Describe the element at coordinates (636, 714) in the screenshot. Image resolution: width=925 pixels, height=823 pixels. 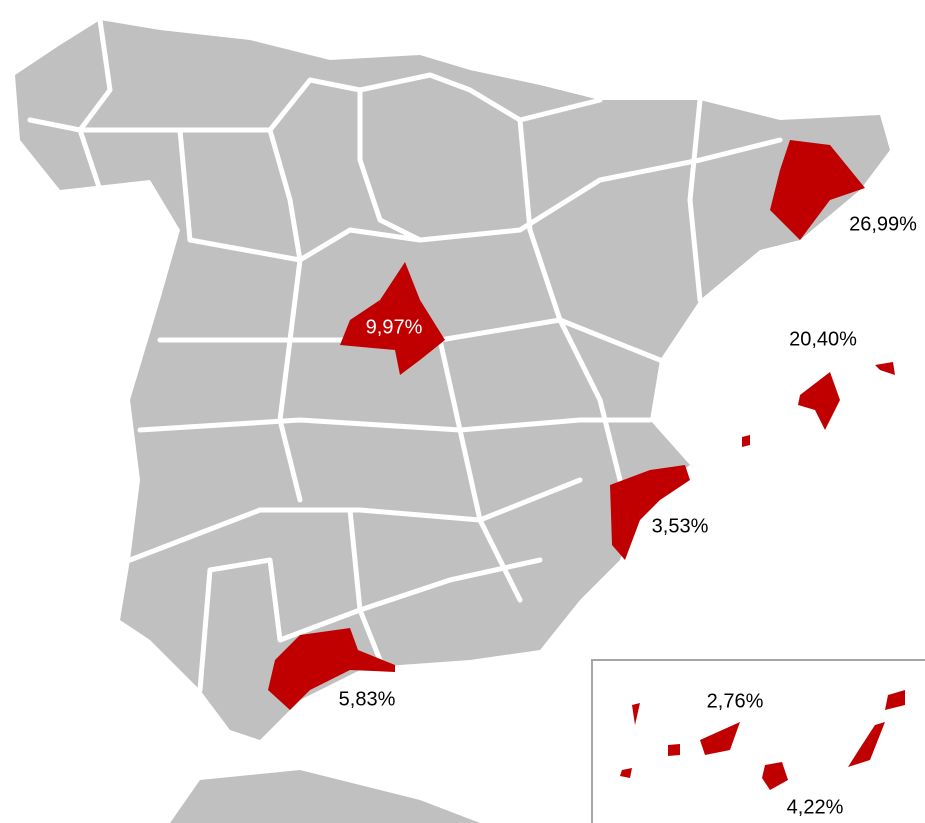
I see `la-palma` at that location.